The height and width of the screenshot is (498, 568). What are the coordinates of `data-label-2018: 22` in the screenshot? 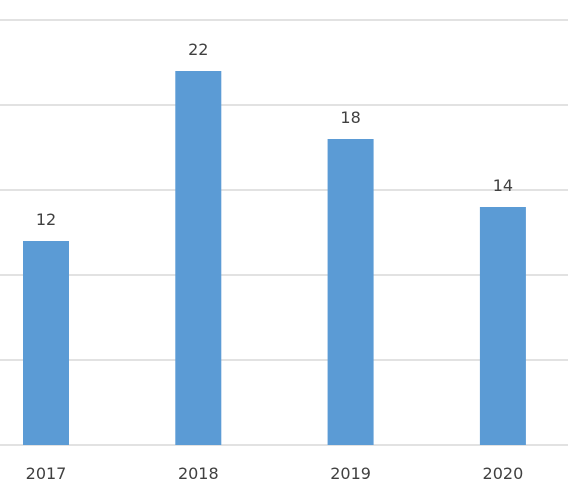 It's located at (198, 49).